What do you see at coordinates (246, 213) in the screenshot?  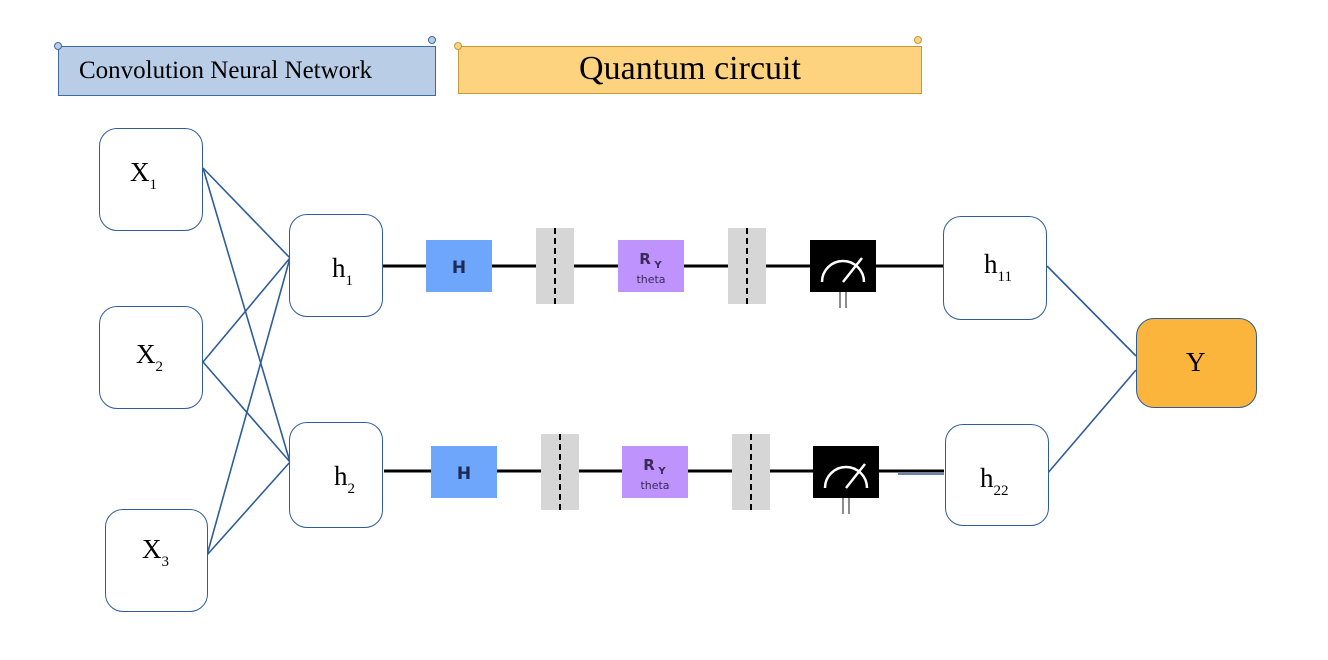 I see `edge-x1-h1` at bounding box center [246, 213].